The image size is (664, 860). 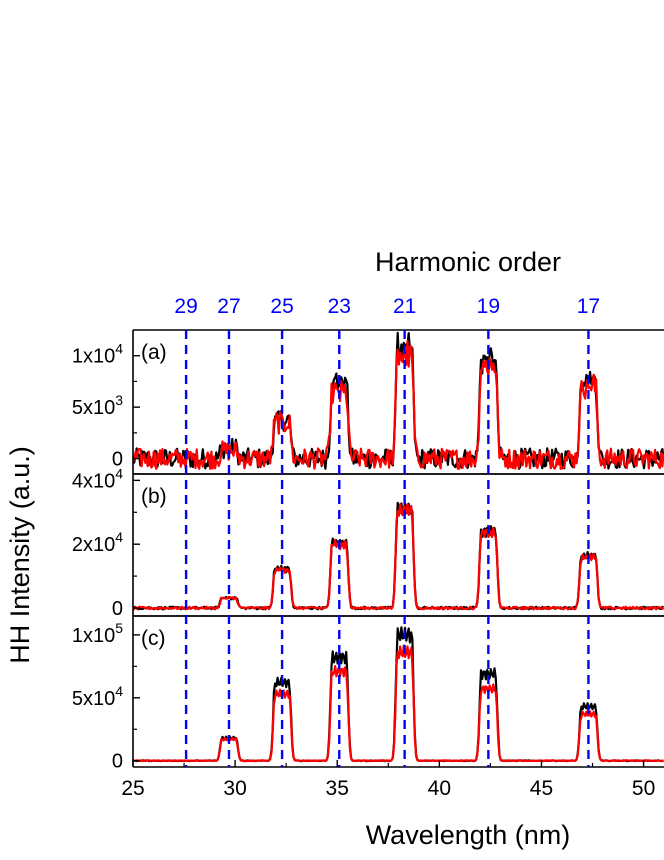 I want to click on harmonic-order-label: 25, so click(x=281, y=306).